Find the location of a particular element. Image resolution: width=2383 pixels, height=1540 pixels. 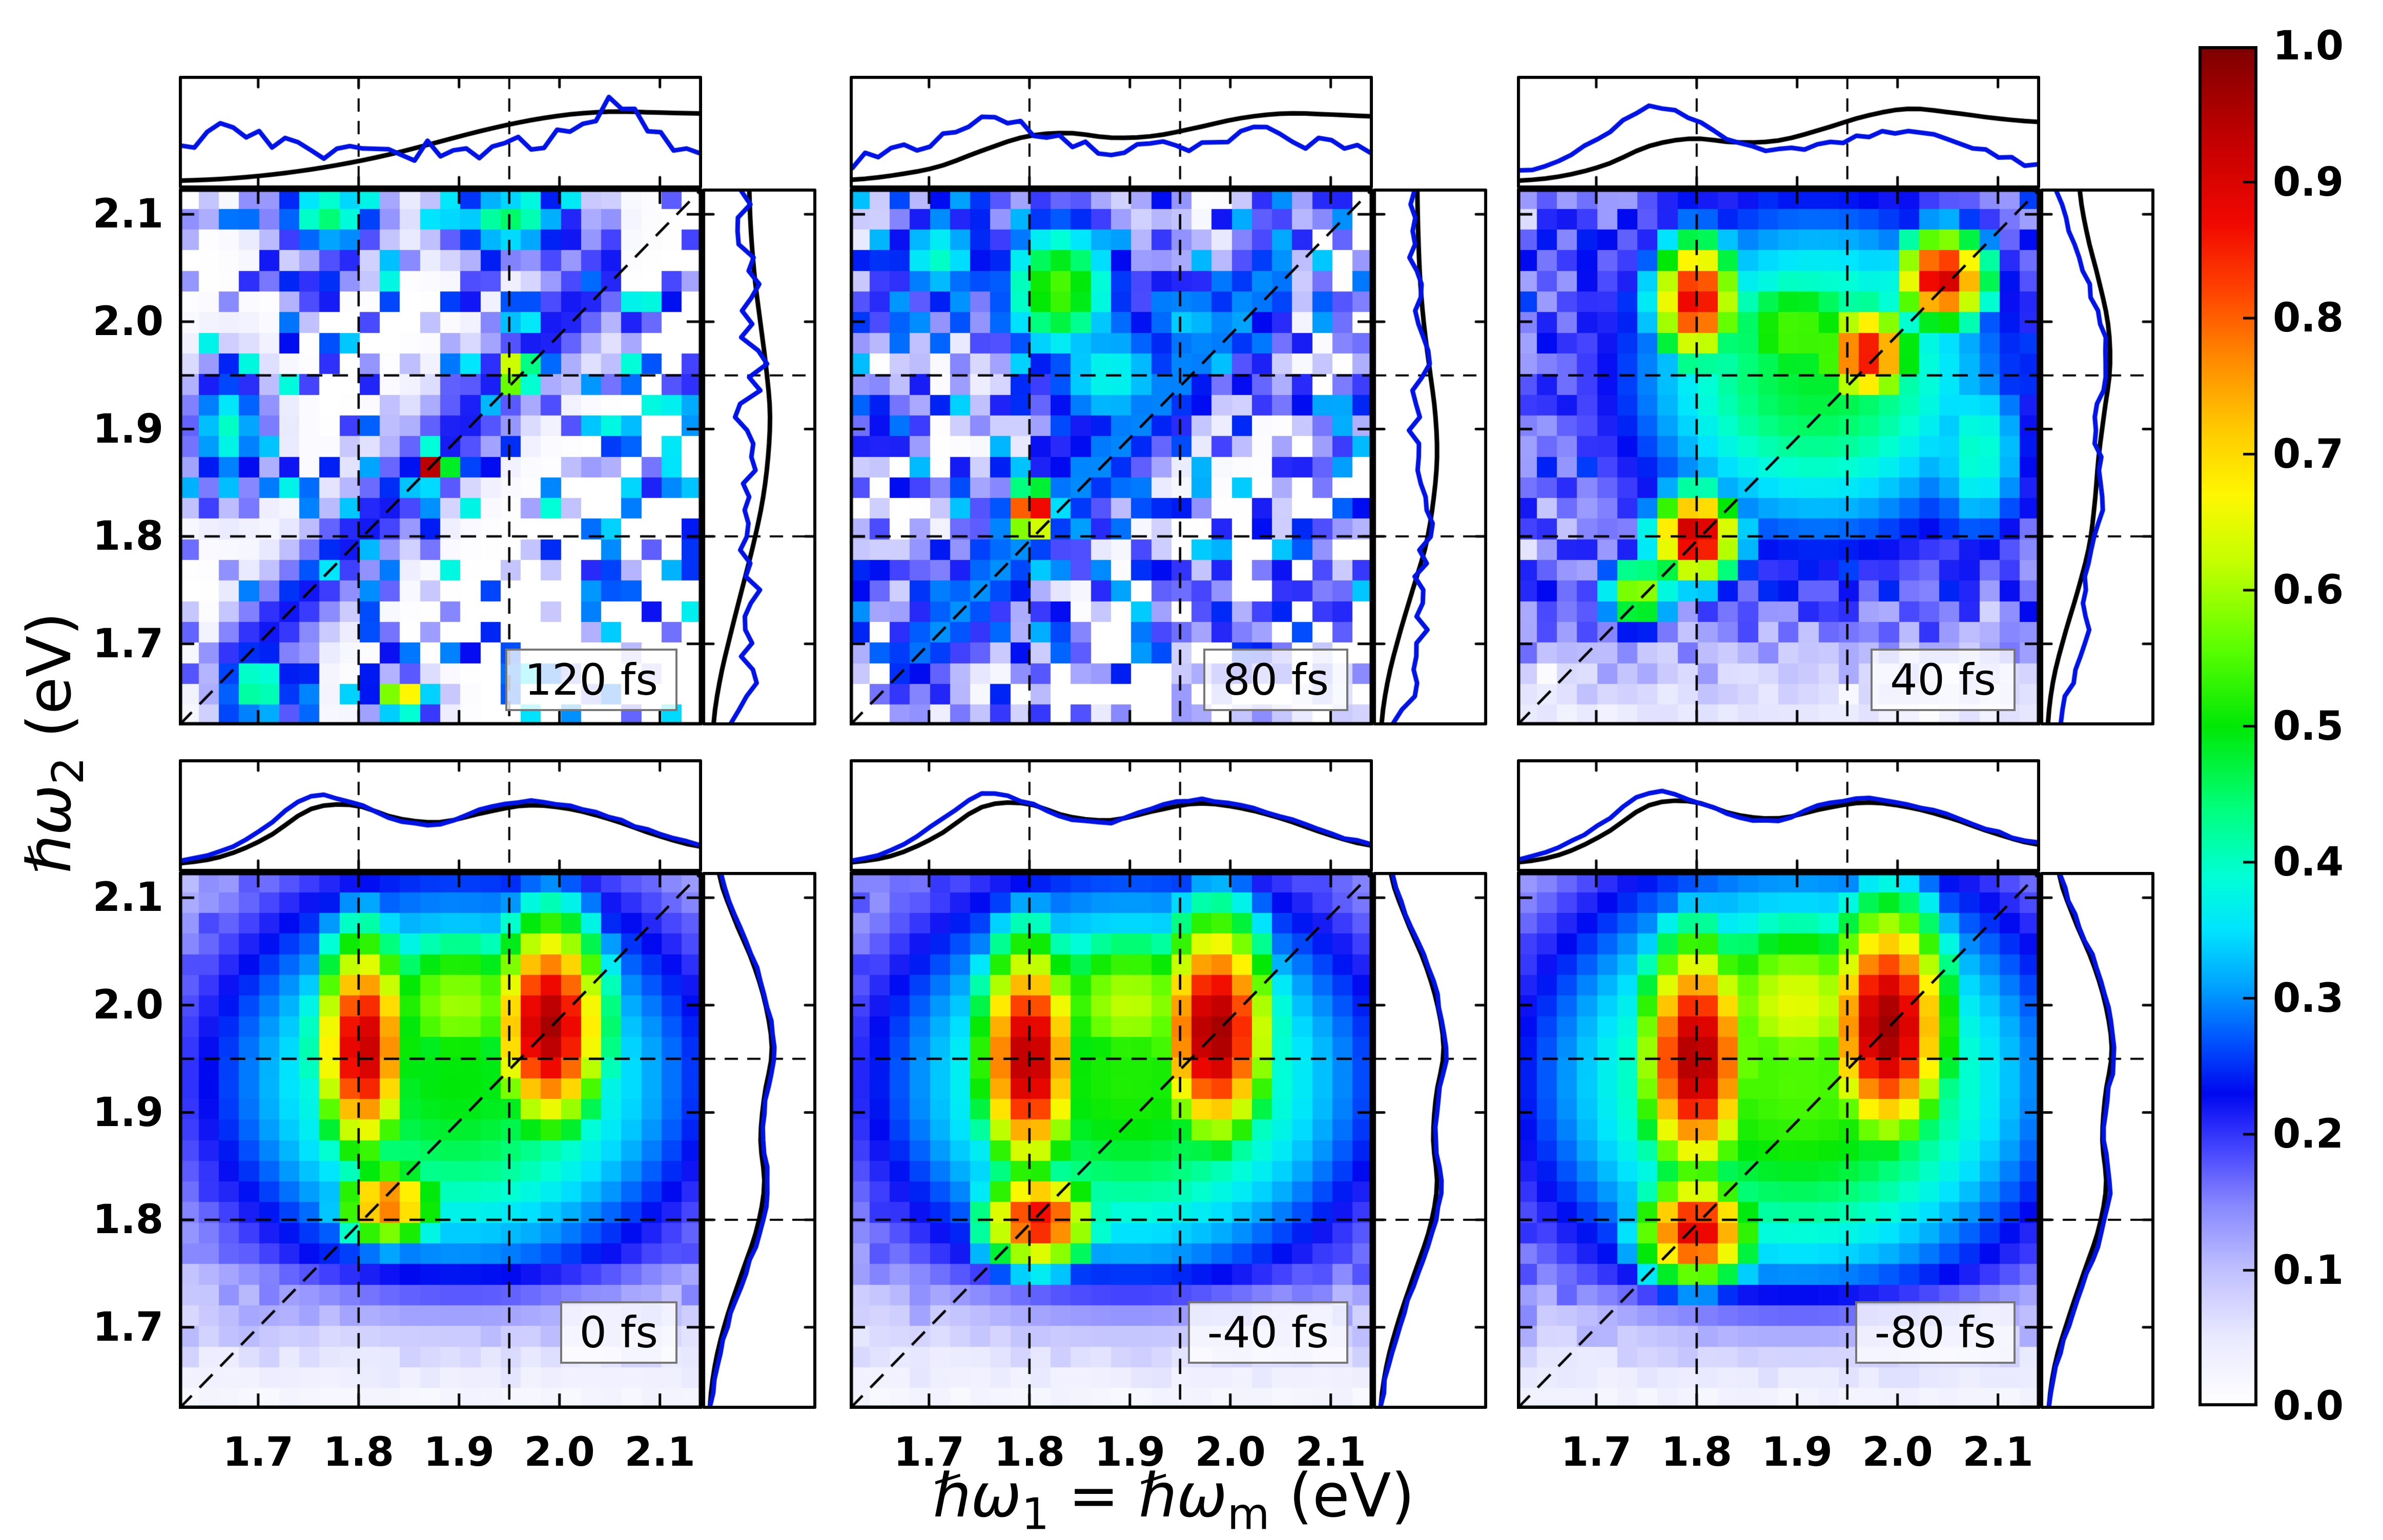

y-axis-symbol: ℏω is located at coordinates (49, 829).